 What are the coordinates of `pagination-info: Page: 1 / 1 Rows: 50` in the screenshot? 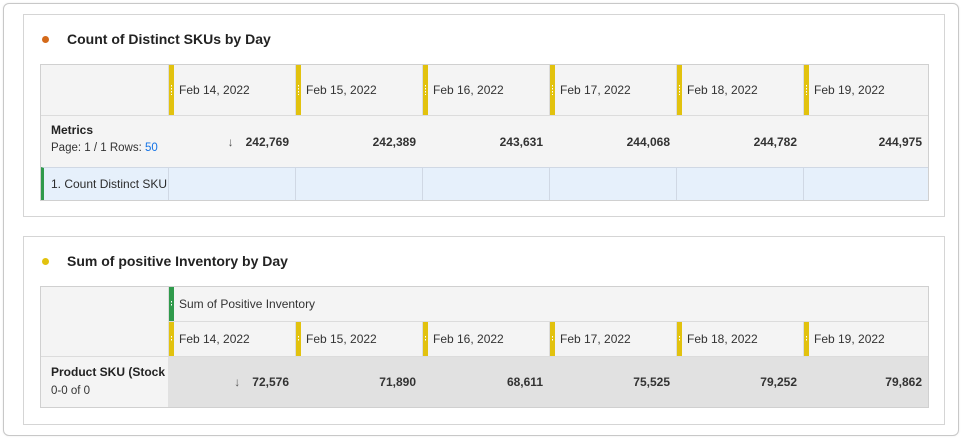 It's located at (104, 148).